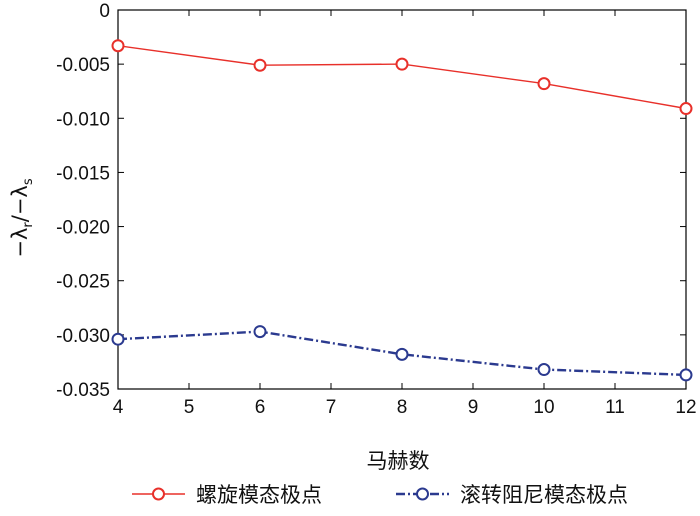 This screenshot has height=516, width=700. What do you see at coordinates (118, 407) in the screenshot?
I see `x-tick-label: 4` at bounding box center [118, 407].